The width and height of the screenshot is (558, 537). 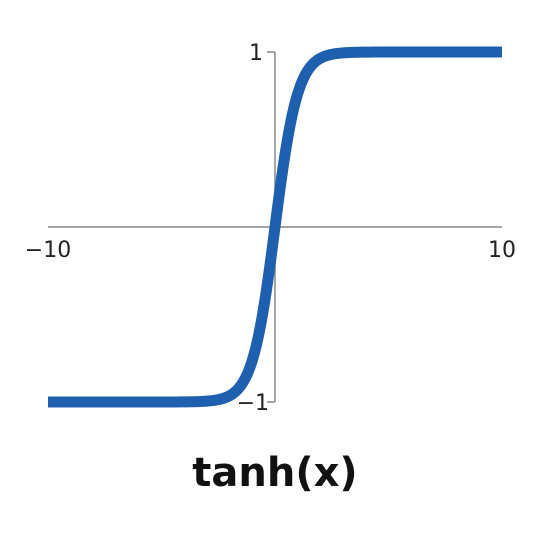 What do you see at coordinates (256, 53) in the screenshot?
I see `y-tick-label-max: 1` at bounding box center [256, 53].